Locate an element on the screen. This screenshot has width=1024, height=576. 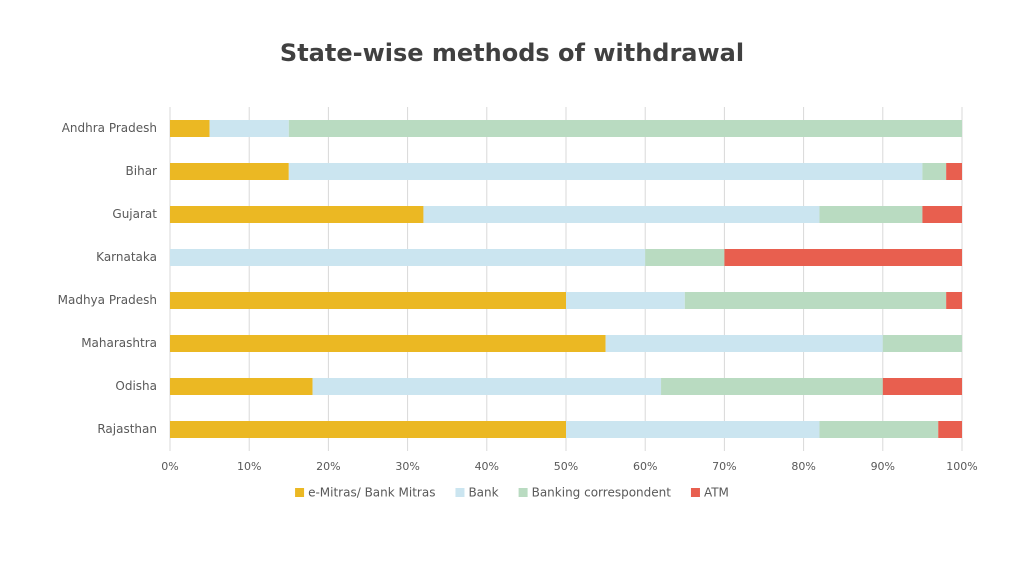
y-tick-label: Madhya Pradesh is located at coordinates (107, 300).